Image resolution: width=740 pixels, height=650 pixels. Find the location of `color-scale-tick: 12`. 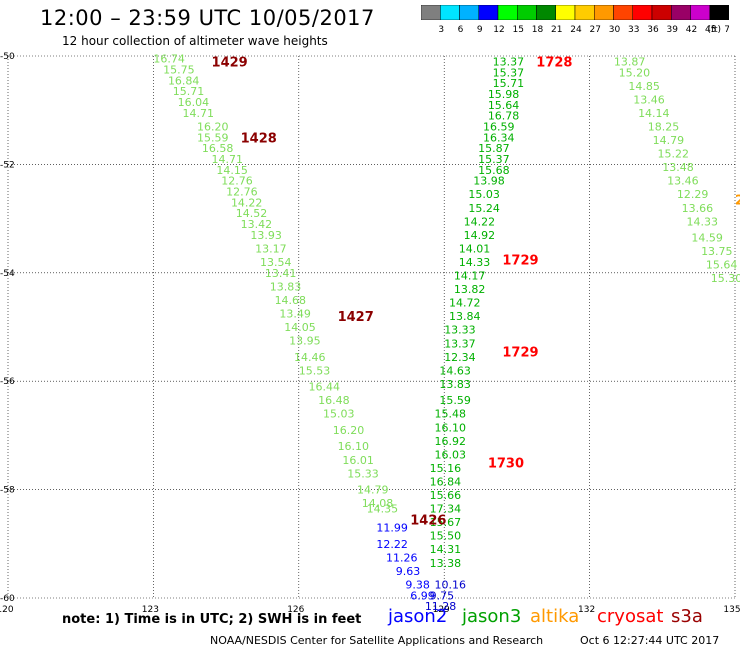

color-scale-tick: 12 is located at coordinates (498, 29).